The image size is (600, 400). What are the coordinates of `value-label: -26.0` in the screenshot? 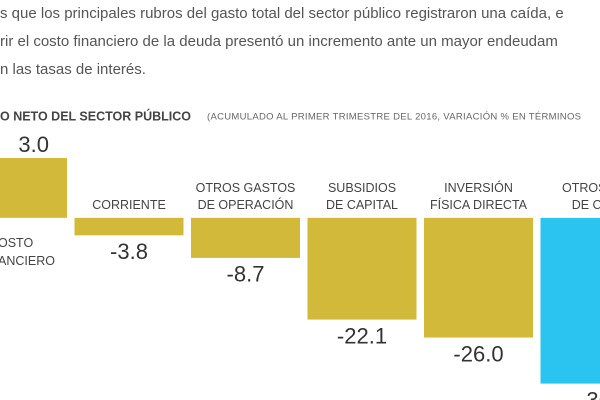 It's located at (478, 353).